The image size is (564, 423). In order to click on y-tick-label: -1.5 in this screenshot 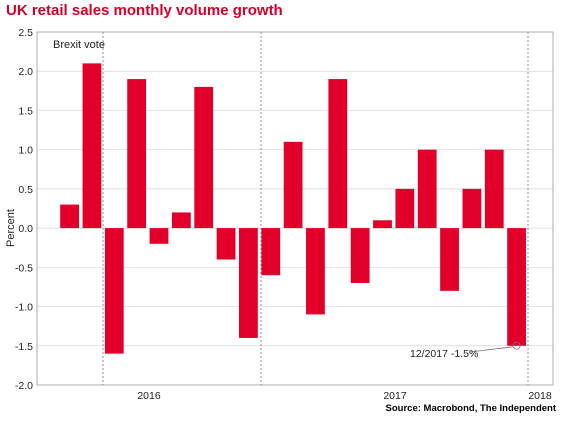, I will do `click(24, 347)`.